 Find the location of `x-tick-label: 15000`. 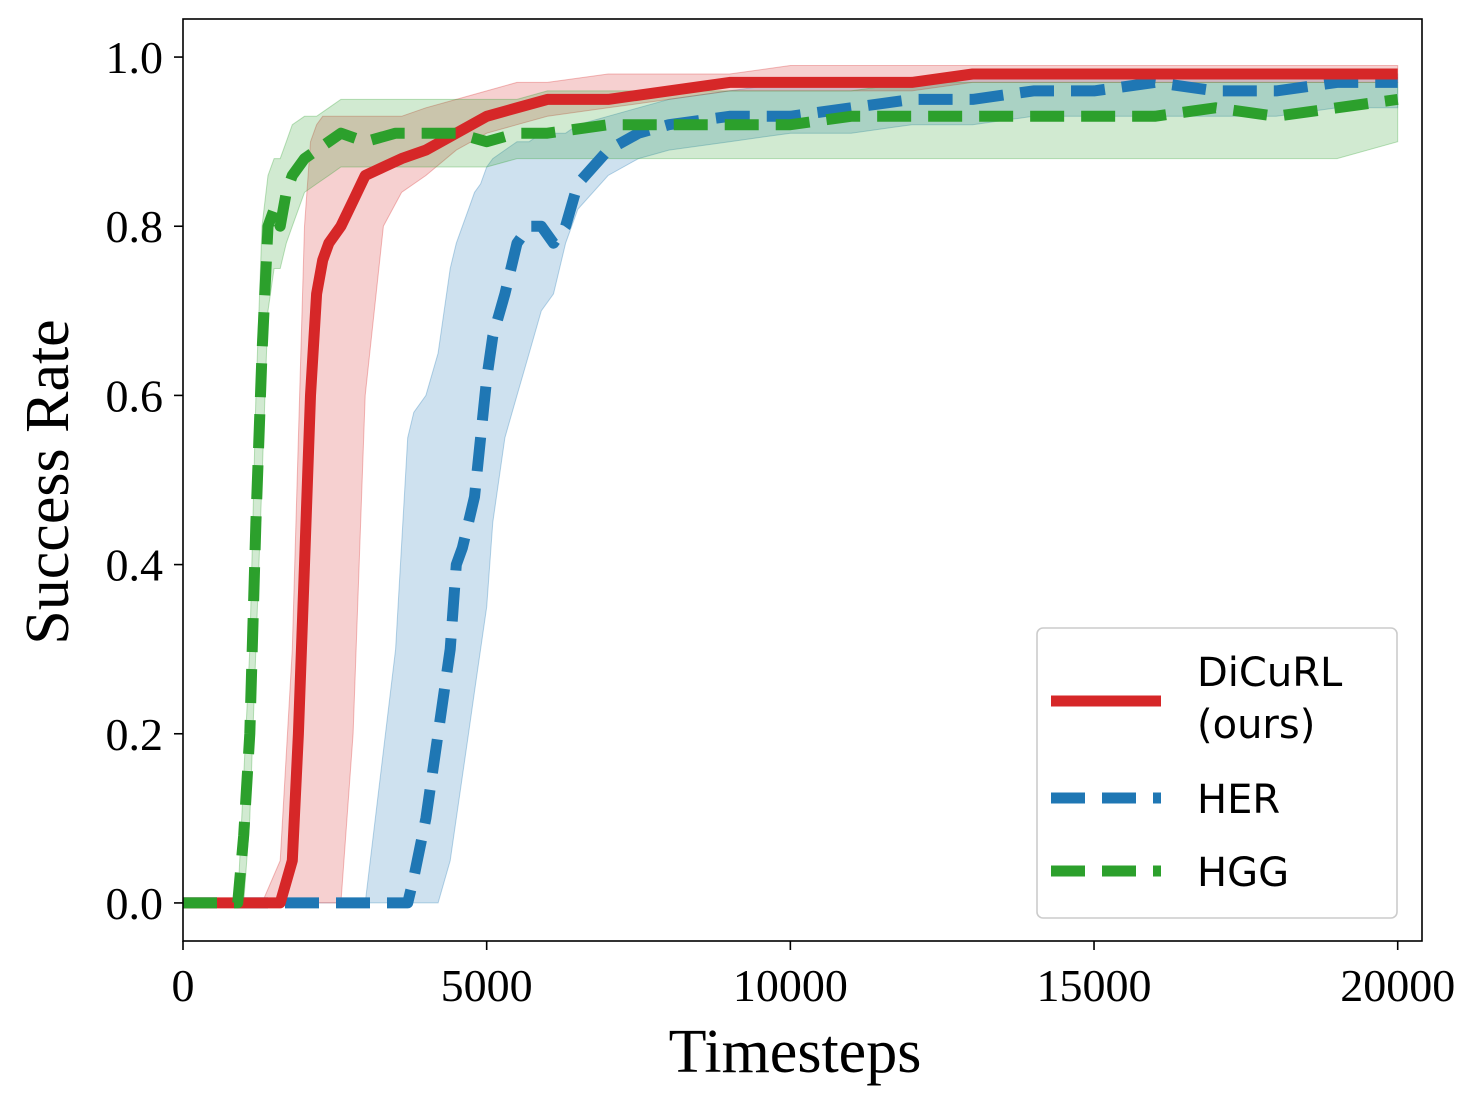

x-tick-label: 15000 is located at coordinates (1094, 985).